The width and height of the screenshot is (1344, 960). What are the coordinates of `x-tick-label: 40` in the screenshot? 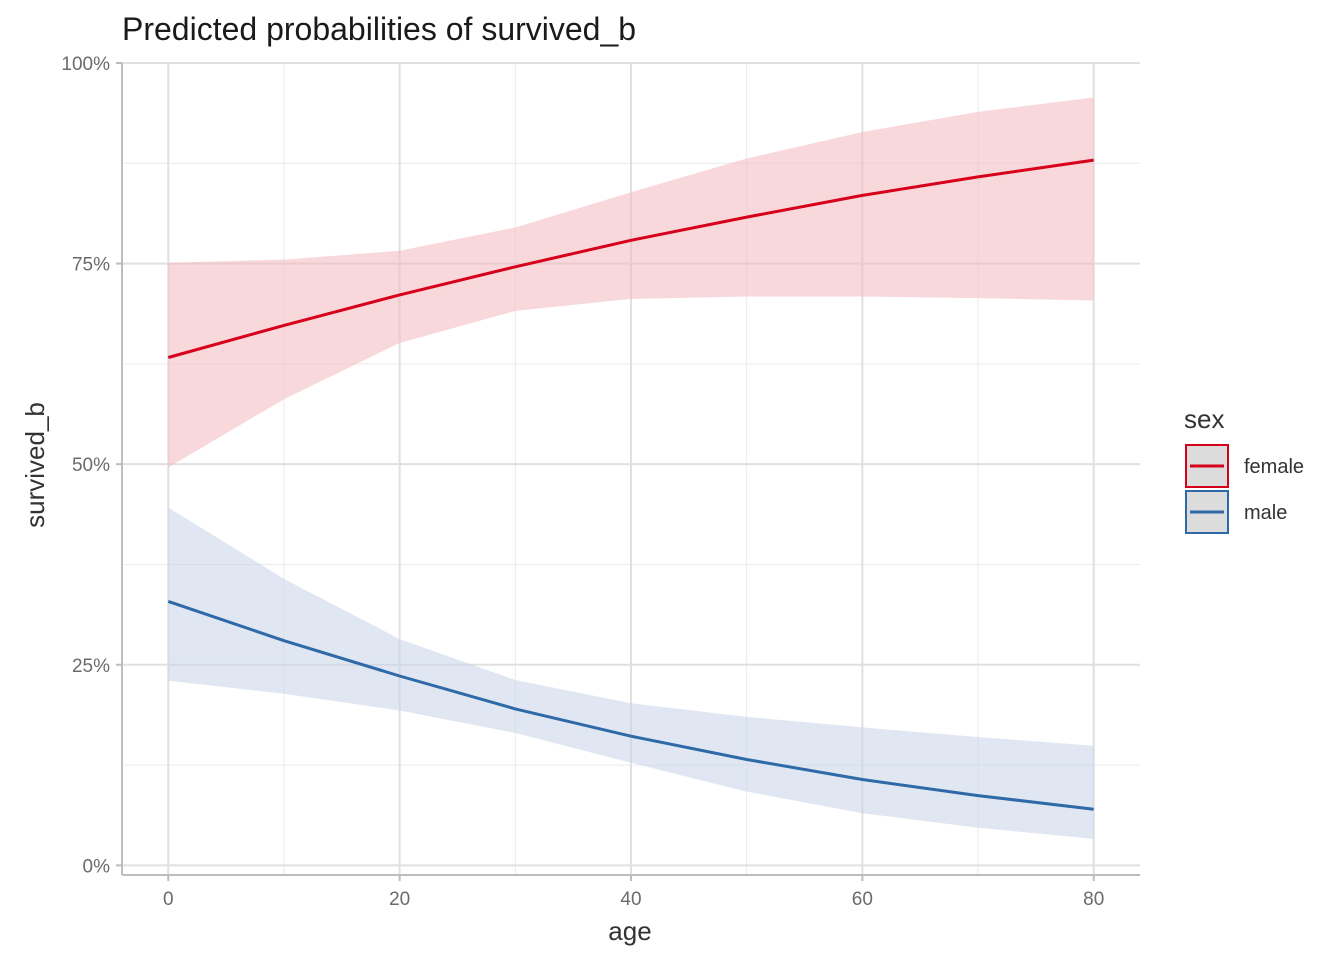 It's located at (630, 899).